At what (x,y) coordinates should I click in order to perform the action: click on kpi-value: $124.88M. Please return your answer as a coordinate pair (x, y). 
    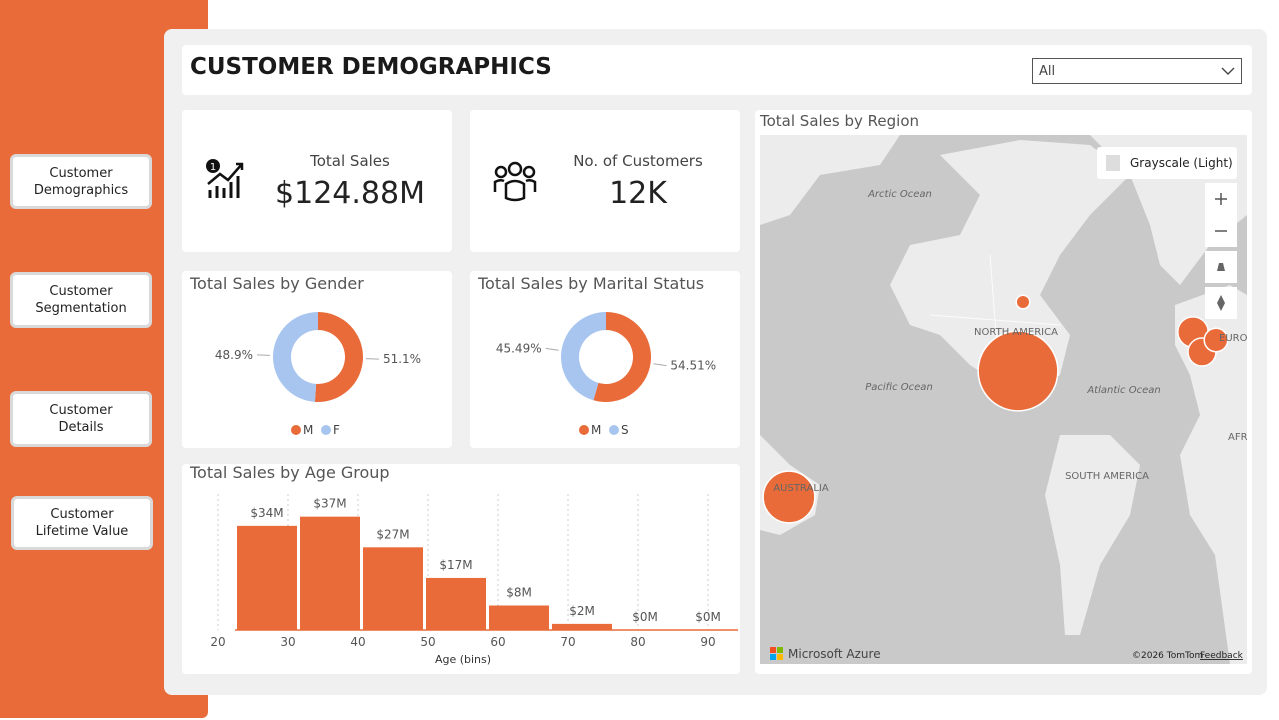
    Looking at the image, I should click on (350, 193).